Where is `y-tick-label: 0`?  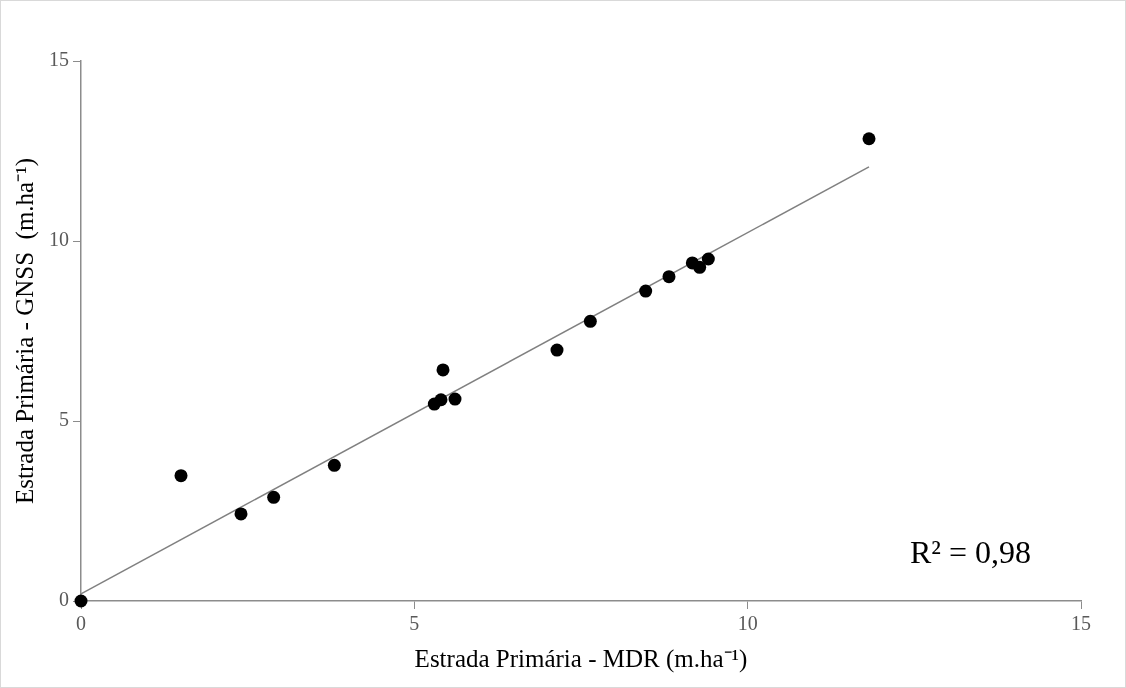 y-tick-label: 0 is located at coordinates (64, 599).